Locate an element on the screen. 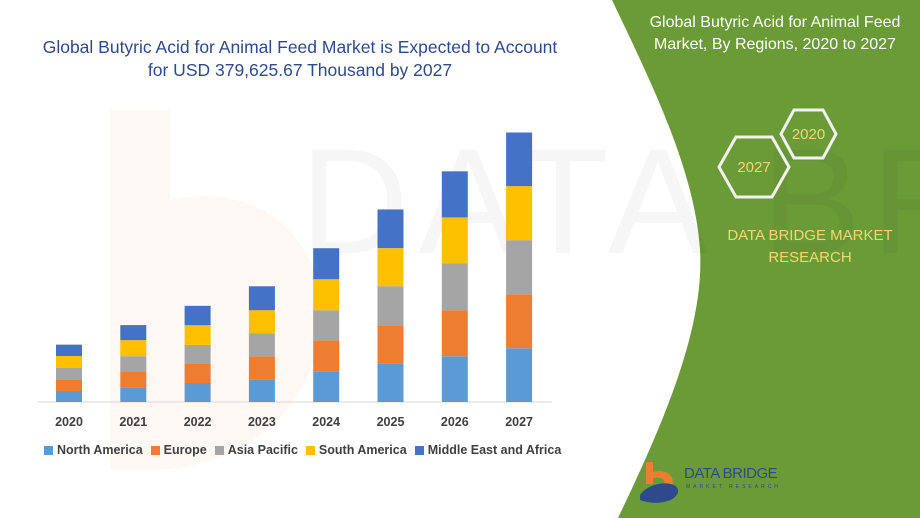  bar-segment-2023-asia-pacific is located at coordinates (261, 345).